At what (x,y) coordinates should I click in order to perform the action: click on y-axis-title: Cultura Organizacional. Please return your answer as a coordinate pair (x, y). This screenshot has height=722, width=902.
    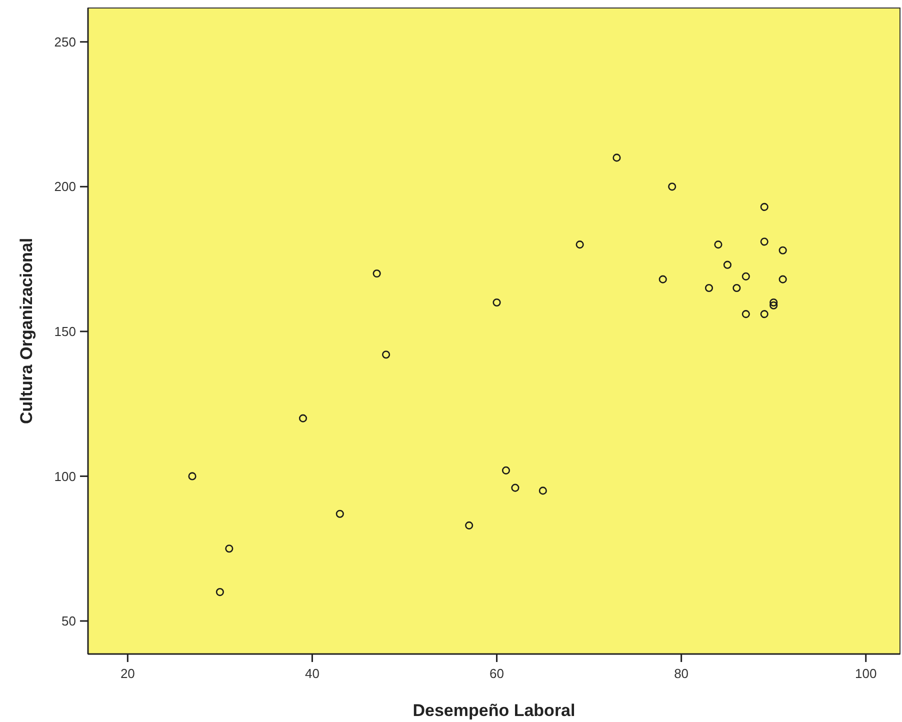
    Looking at the image, I should click on (26, 331).